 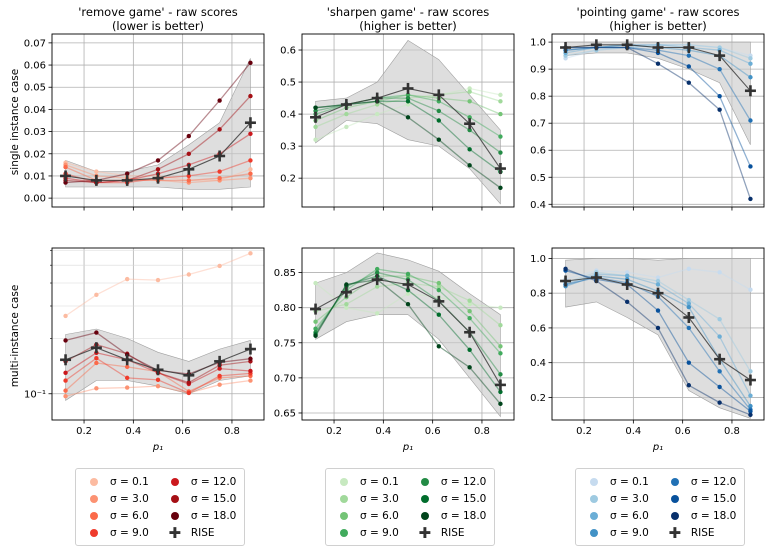 I want to click on y-tick-label: 0.07, so click(x=35, y=43).